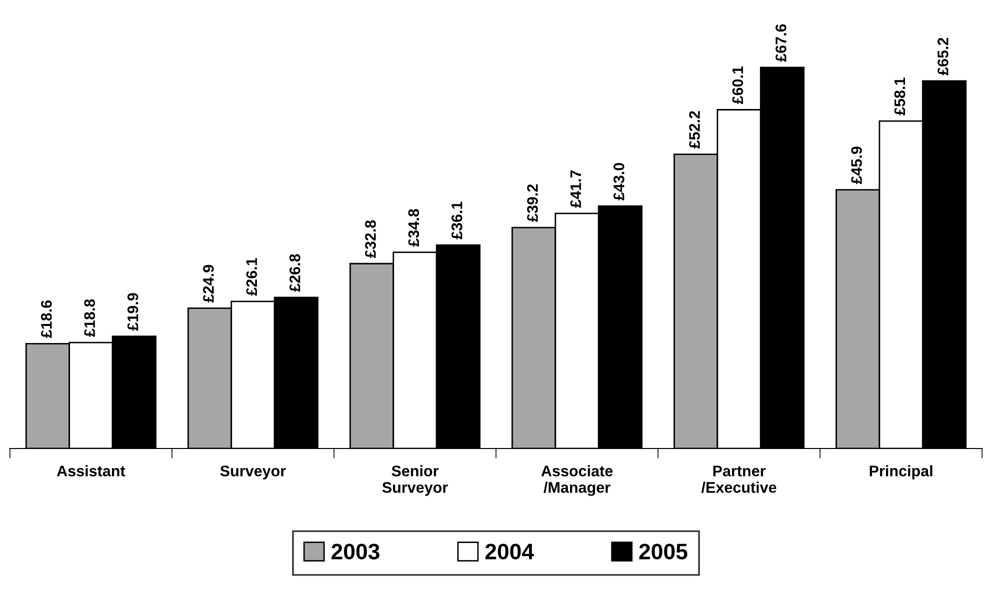  What do you see at coordinates (91, 470) in the screenshot?
I see `x-tick-label: Assistant` at bounding box center [91, 470].